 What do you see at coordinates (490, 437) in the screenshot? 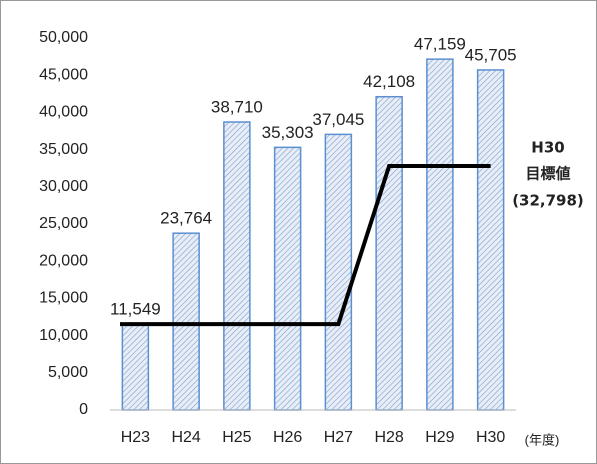
I see `x-tick-label: H30` at bounding box center [490, 437].